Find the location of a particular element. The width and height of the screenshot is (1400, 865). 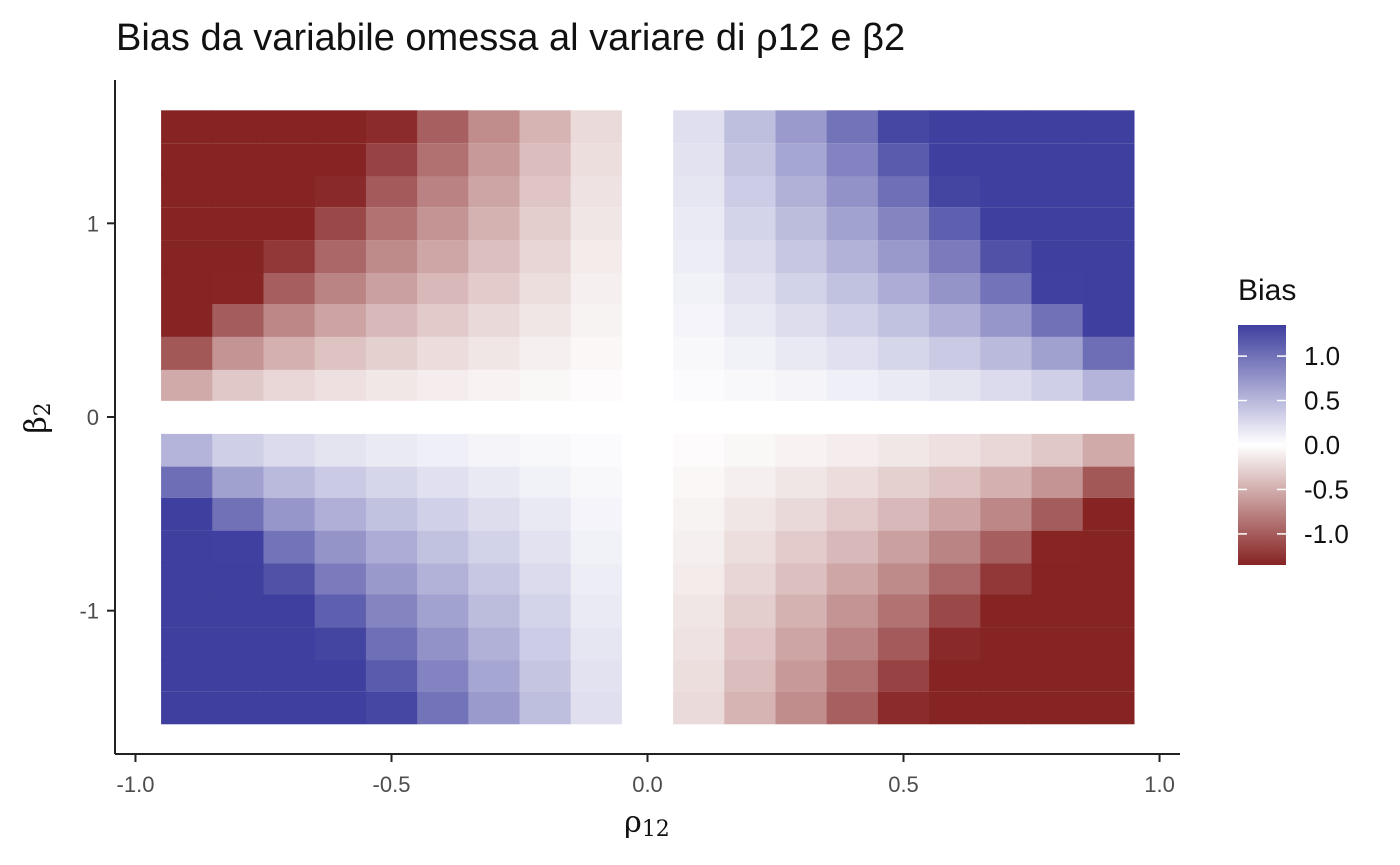

legend: Bias 1.0 0.5 0.0 -0.5 -1.0 is located at coordinates (1293, 419).